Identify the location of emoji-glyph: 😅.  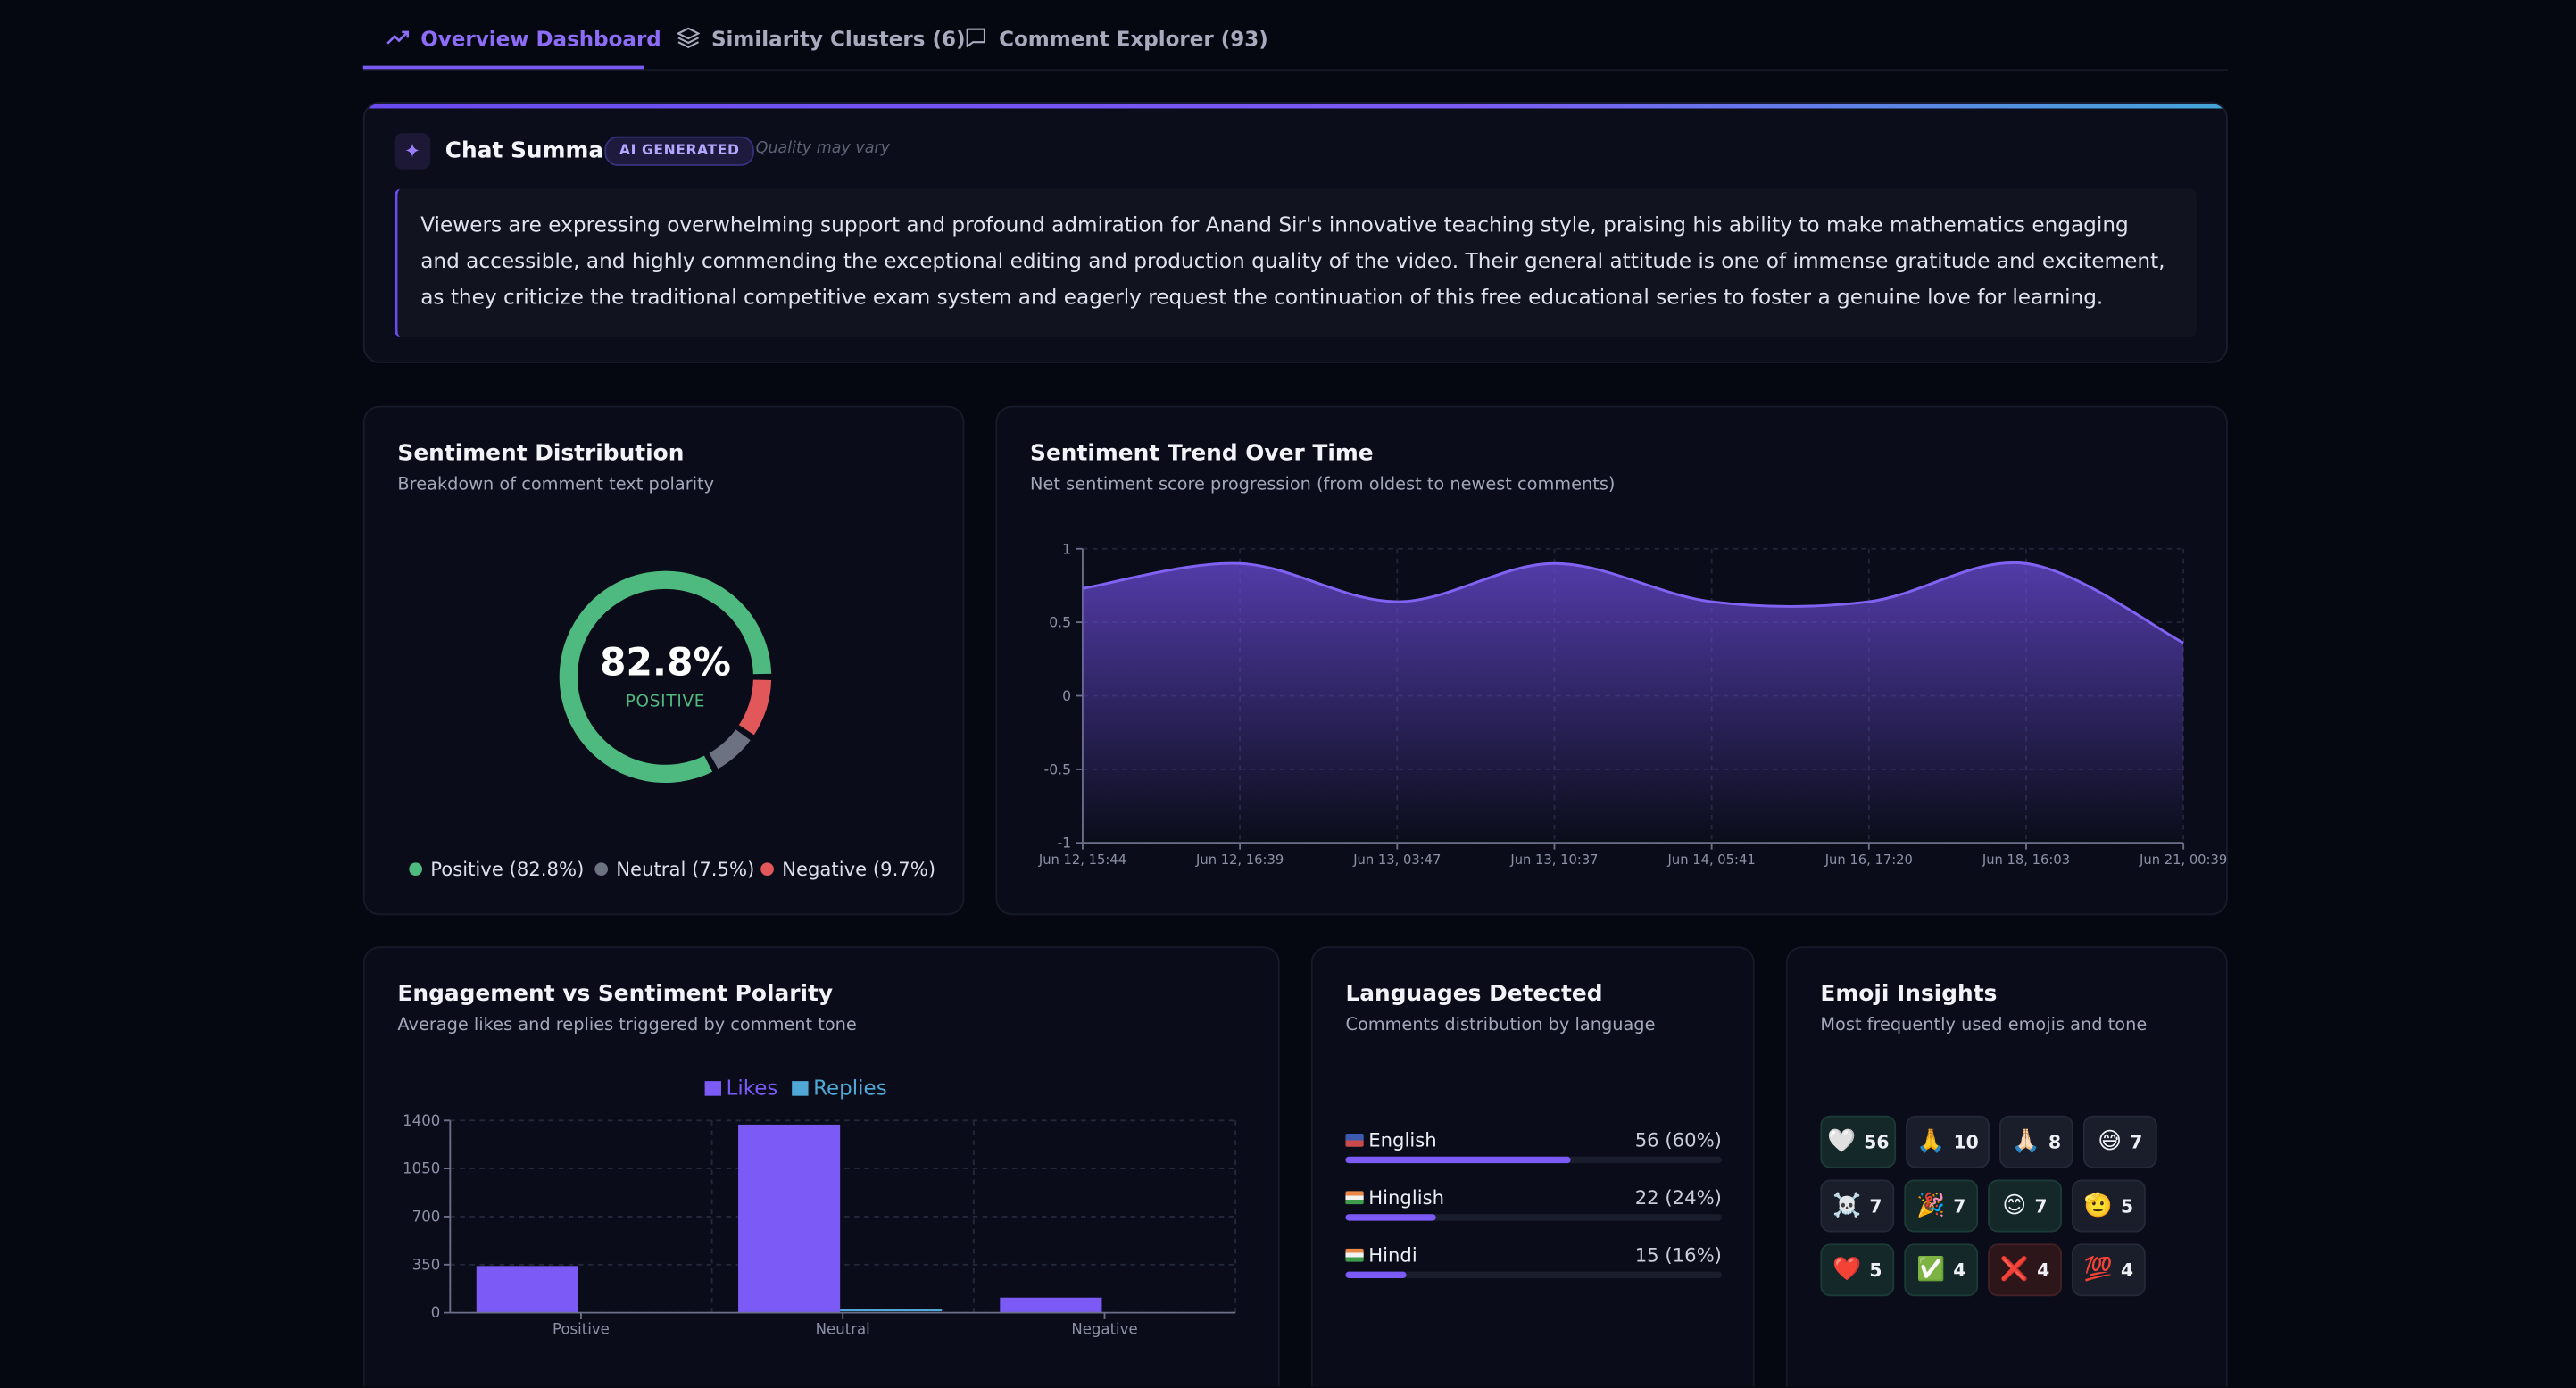
(2110, 1141).